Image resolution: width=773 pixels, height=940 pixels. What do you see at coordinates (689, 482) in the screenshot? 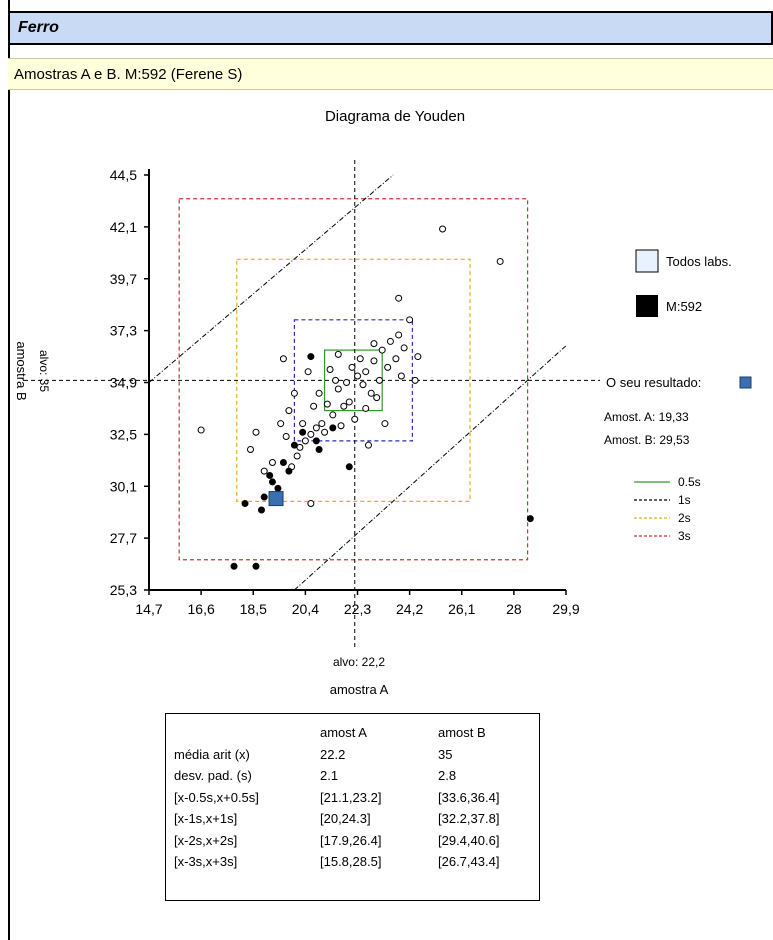
I see `band-legend-label: 0.5s` at bounding box center [689, 482].